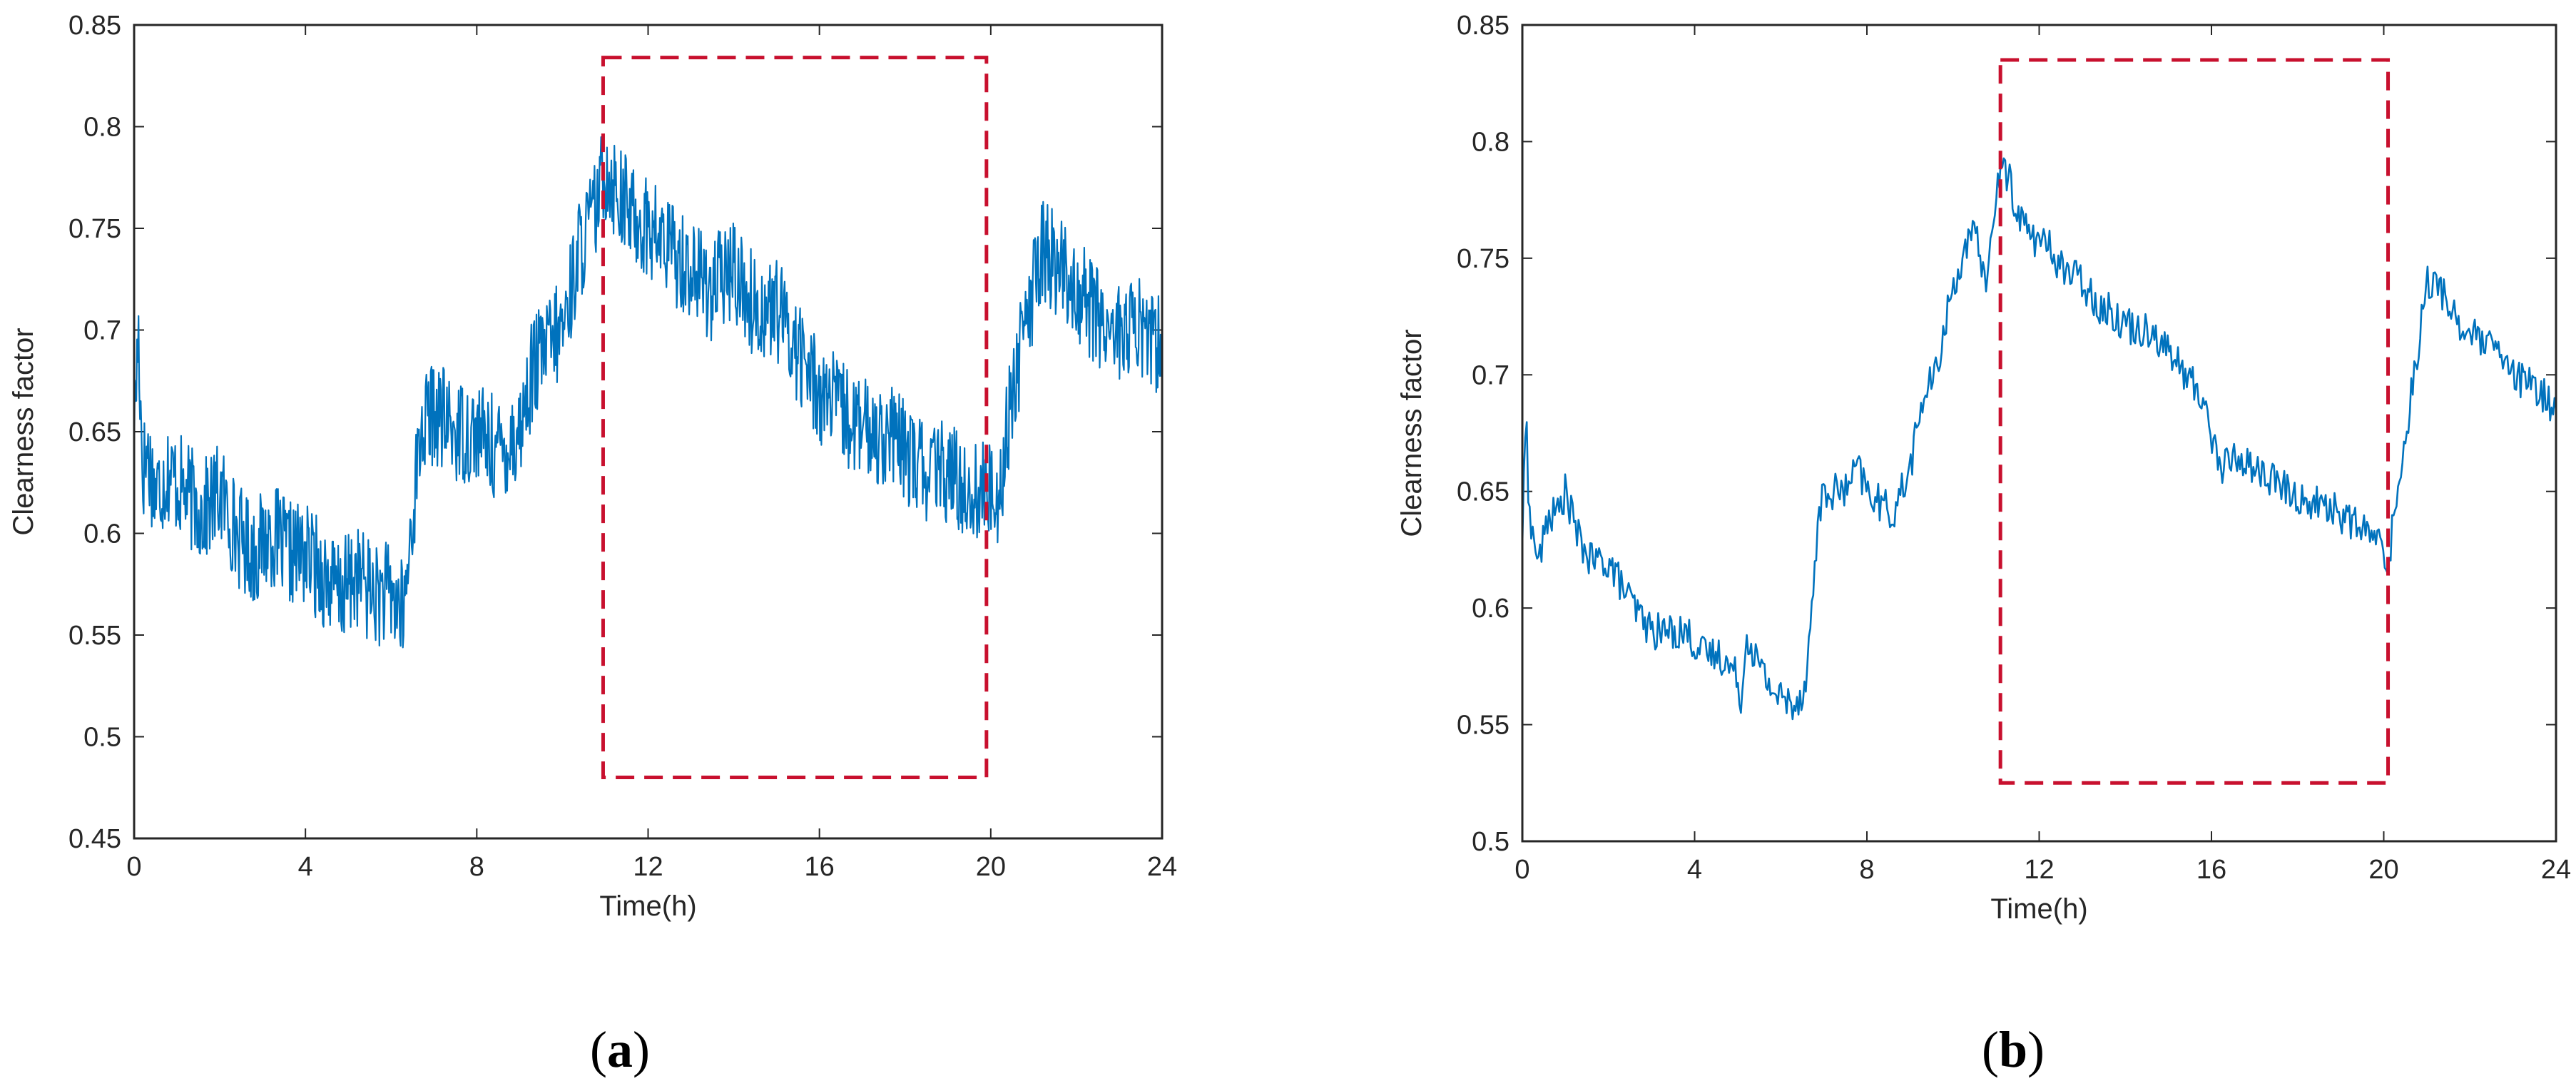 The image size is (2576, 1091). What do you see at coordinates (1491, 375) in the screenshot?
I see `y-tick-label-b: 0.7` at bounding box center [1491, 375].